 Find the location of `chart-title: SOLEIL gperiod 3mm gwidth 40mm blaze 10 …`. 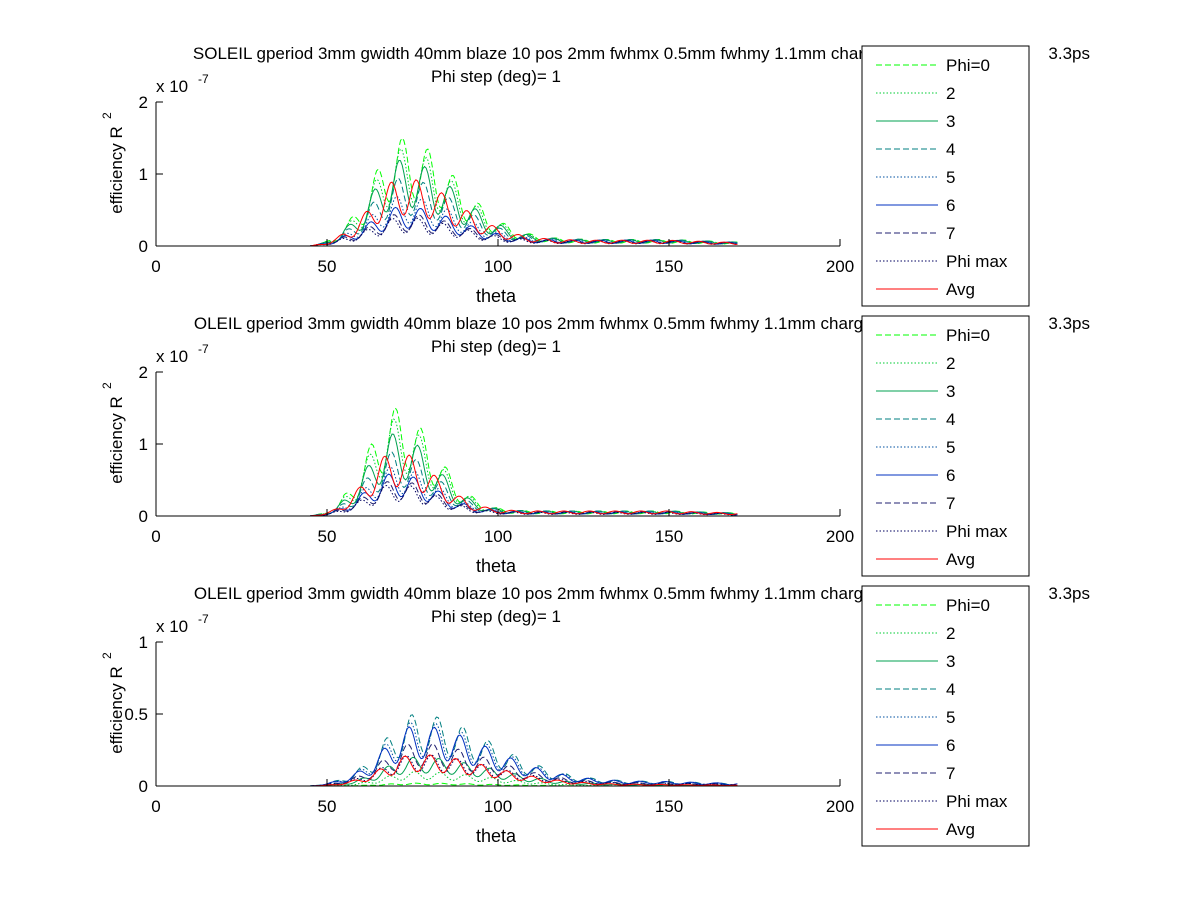

chart-title: SOLEIL gperiod 3mm gwidth 40mm blaze 10 … is located at coordinates (545, 53).